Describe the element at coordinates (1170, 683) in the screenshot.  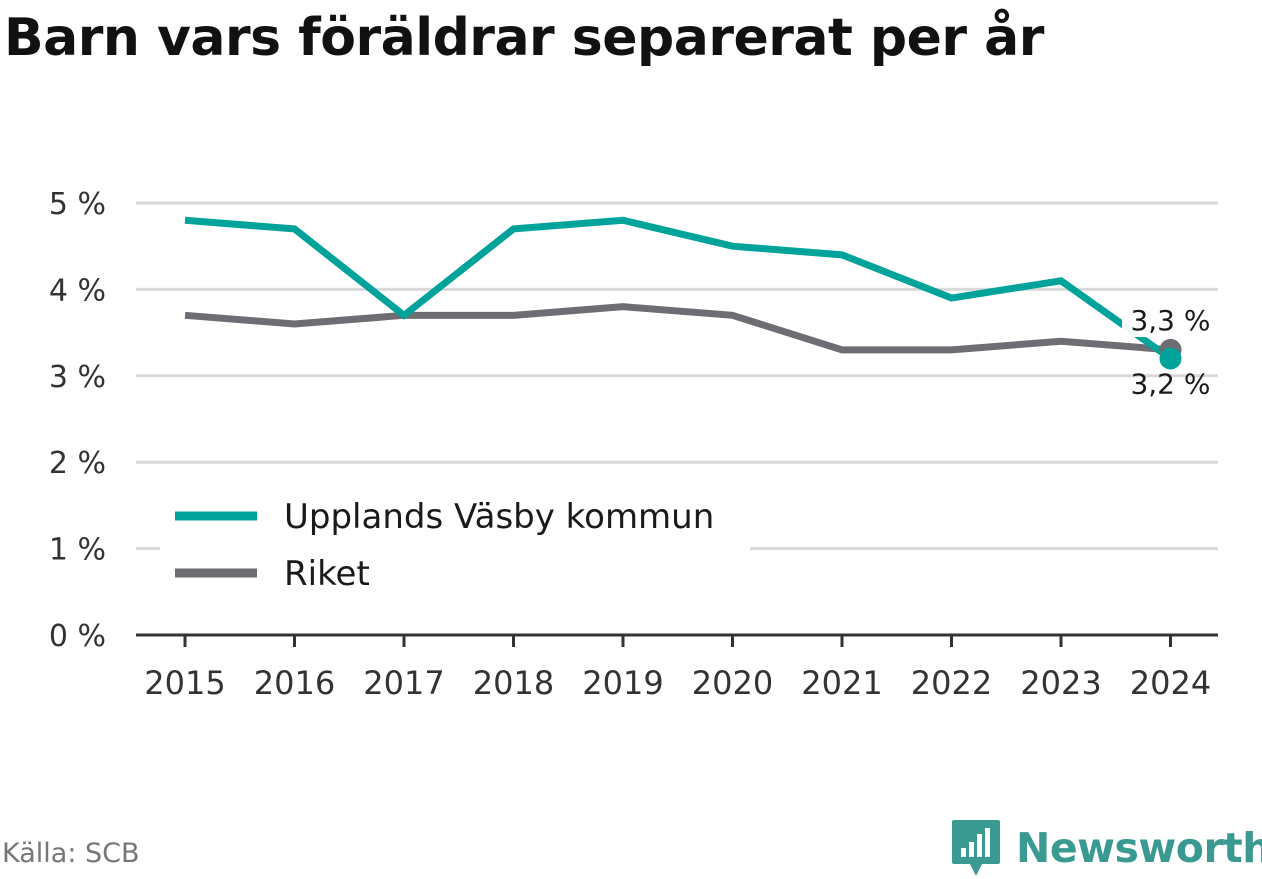
I see `x-tick-label: 2024` at that location.